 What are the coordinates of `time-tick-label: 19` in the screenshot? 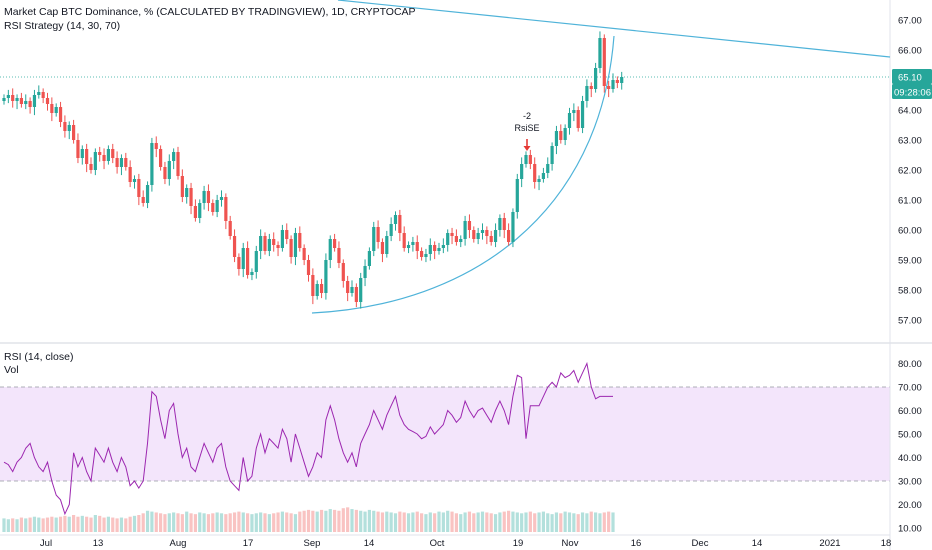 It's located at (518, 543).